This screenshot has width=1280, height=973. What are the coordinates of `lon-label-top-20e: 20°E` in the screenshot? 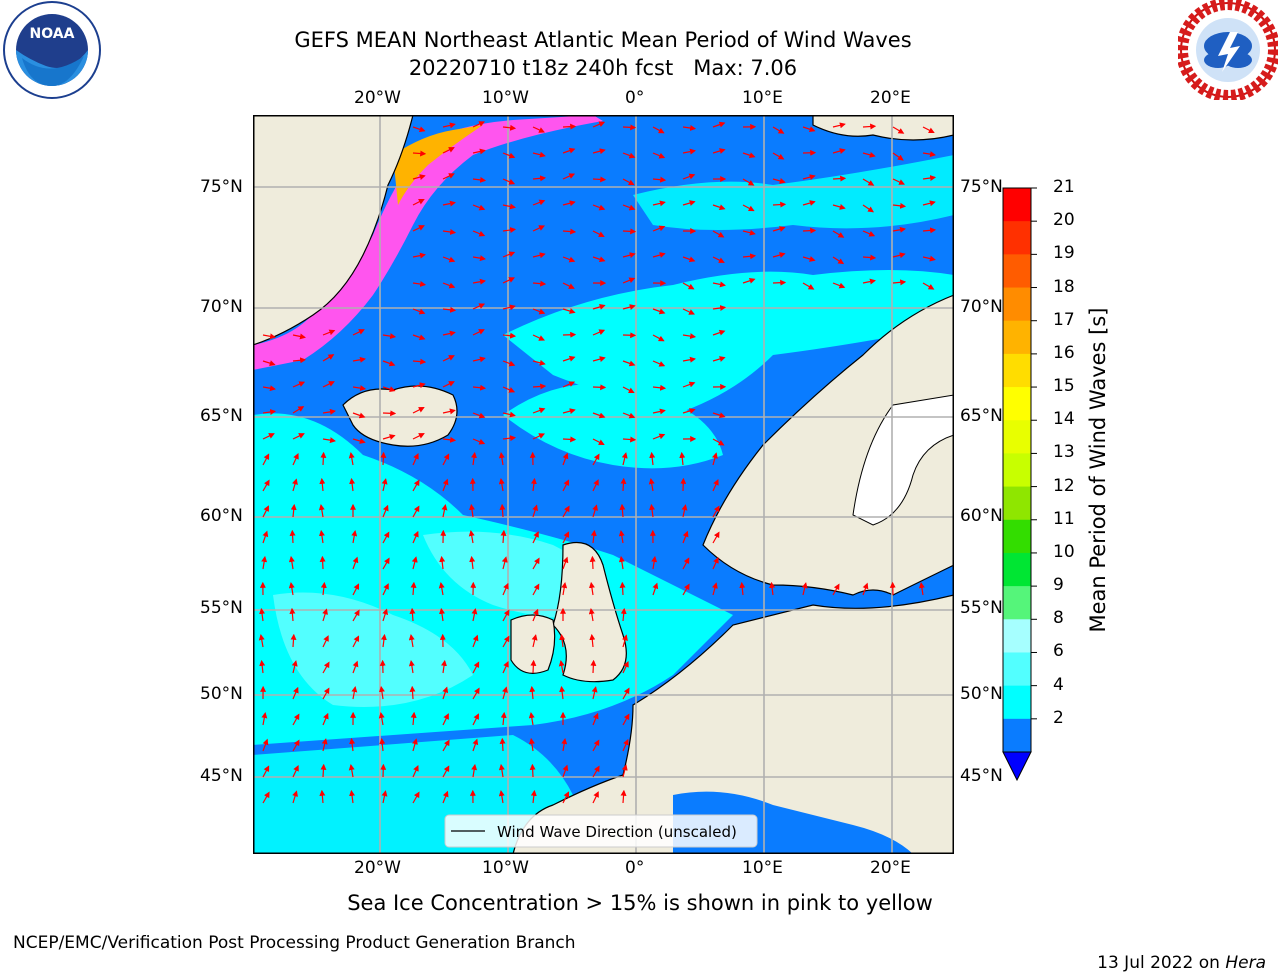 It's located at (890, 98).